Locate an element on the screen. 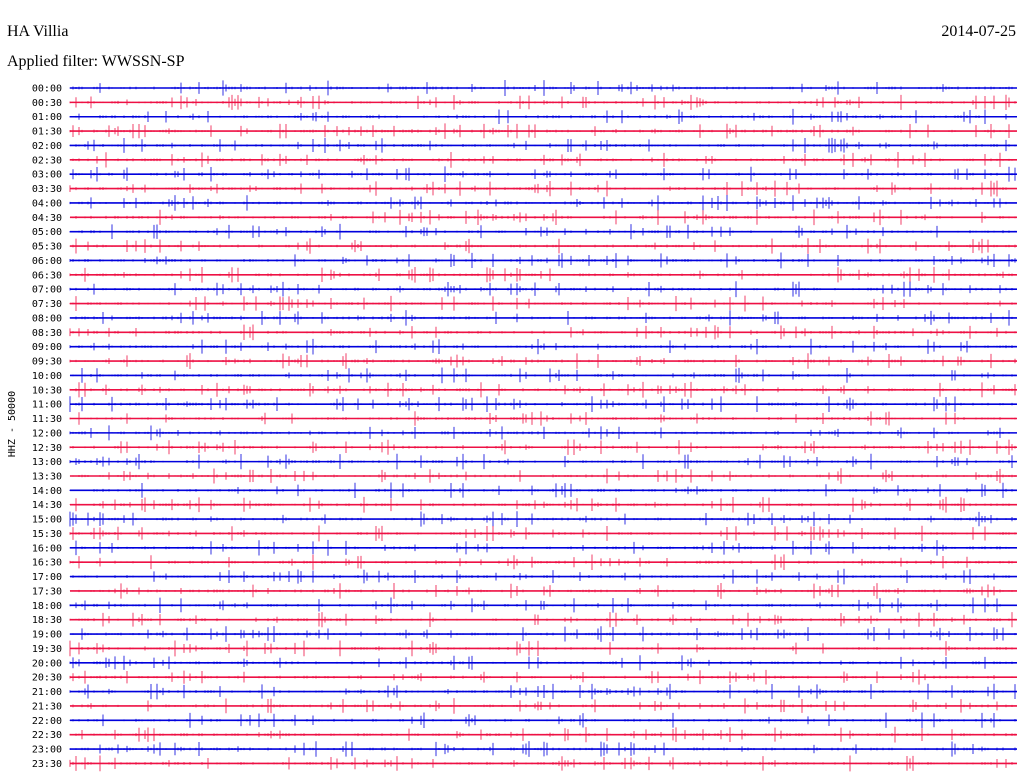 This screenshot has height=780, width=1024. row-time-label: 15:30 is located at coordinates (47, 534).